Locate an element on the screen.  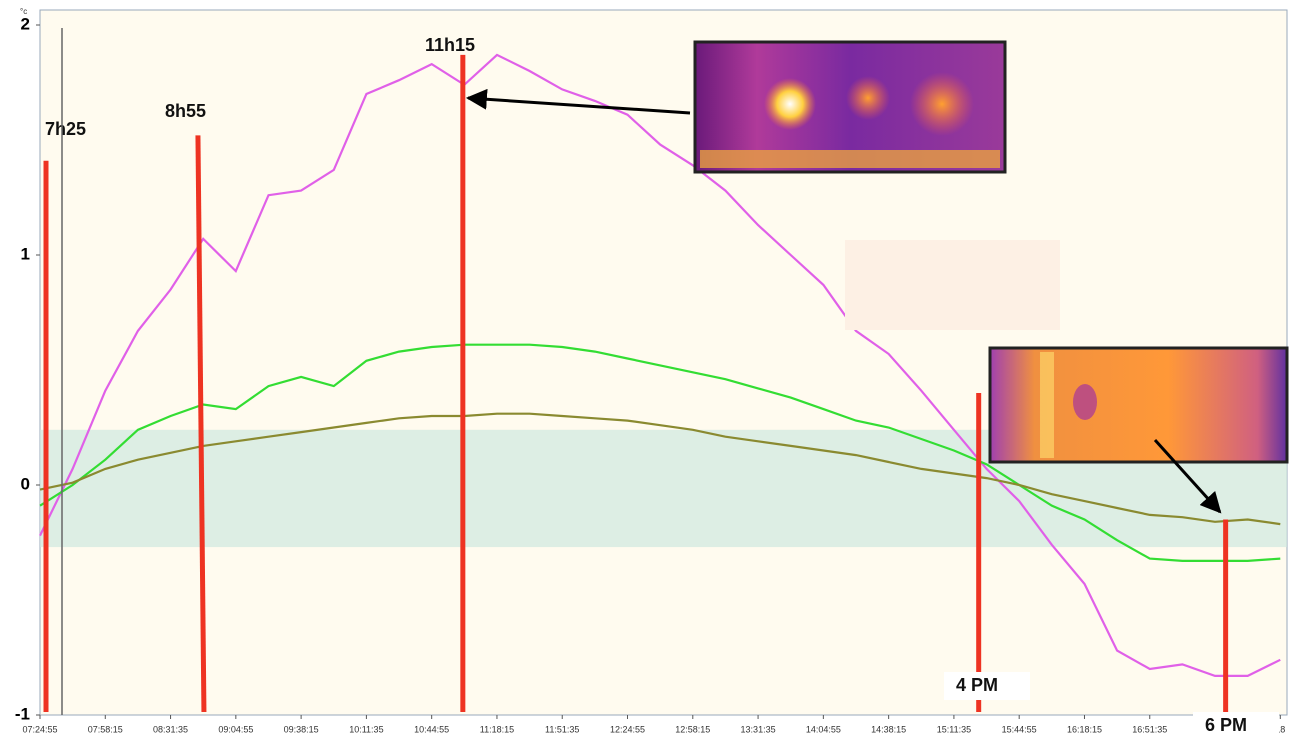
legend is located at coordinates (952, 285).